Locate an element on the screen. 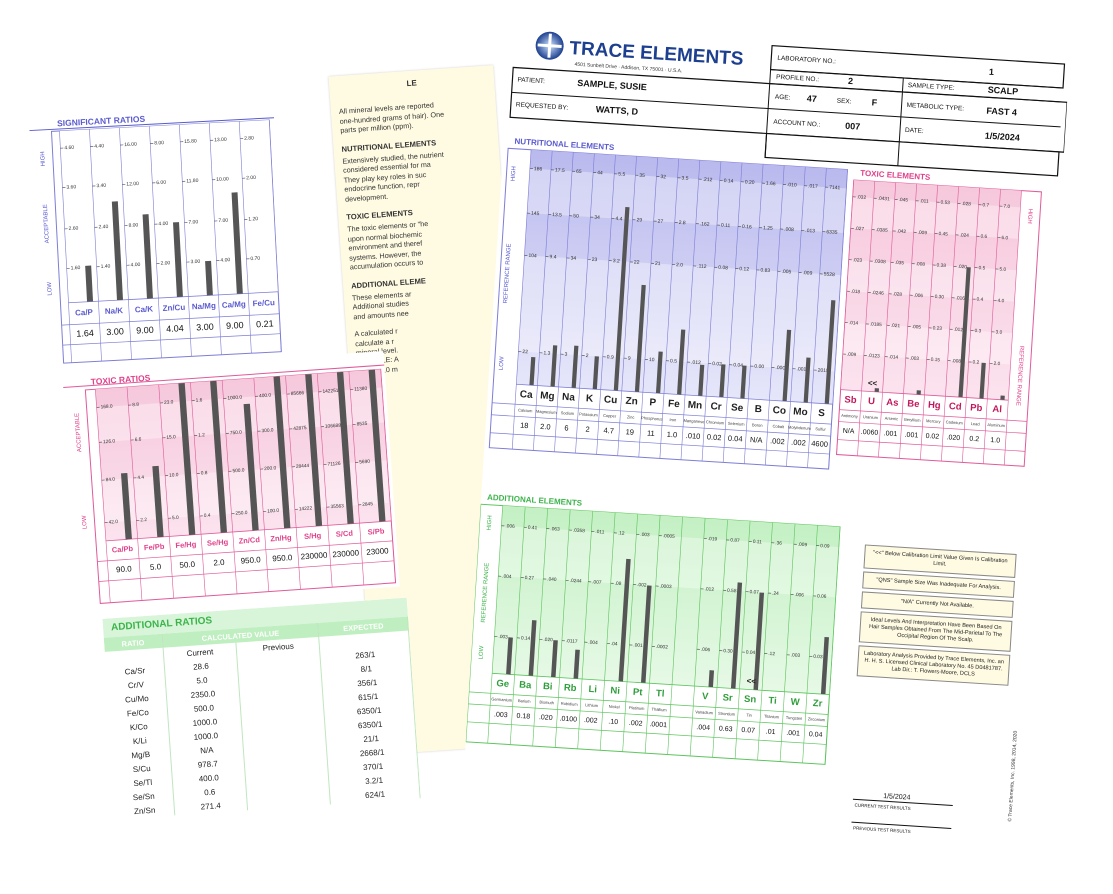 This screenshot has width=1113, height=894. value: 230000 is located at coordinates (314, 556).